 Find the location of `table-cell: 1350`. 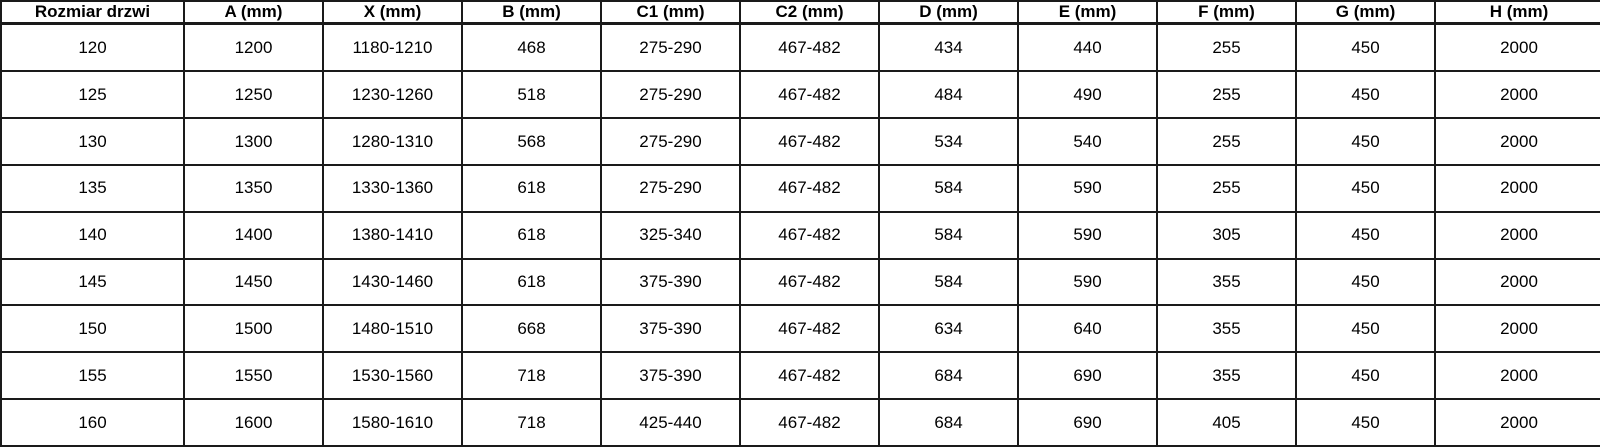

table-cell: 1350 is located at coordinates (253, 188).